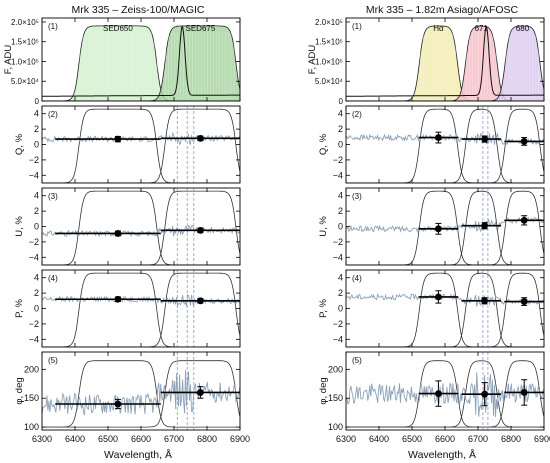 The width and height of the screenshot is (550, 463). What do you see at coordinates (138, 454) in the screenshot?
I see `left-x-axis-label: Wavelength, Å` at bounding box center [138, 454].